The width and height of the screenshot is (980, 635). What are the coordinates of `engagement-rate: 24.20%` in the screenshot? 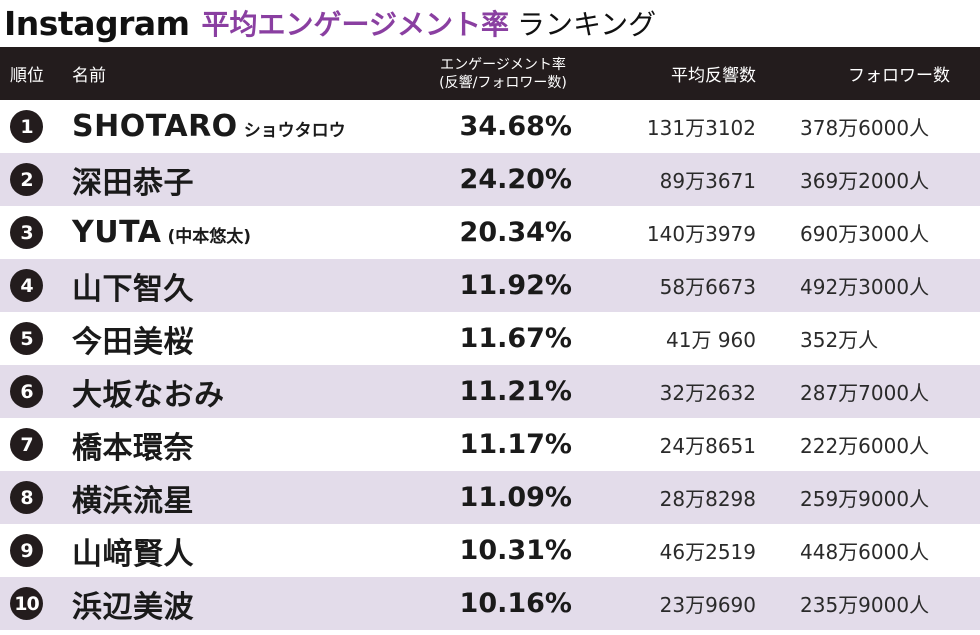 It's located at (515, 179).